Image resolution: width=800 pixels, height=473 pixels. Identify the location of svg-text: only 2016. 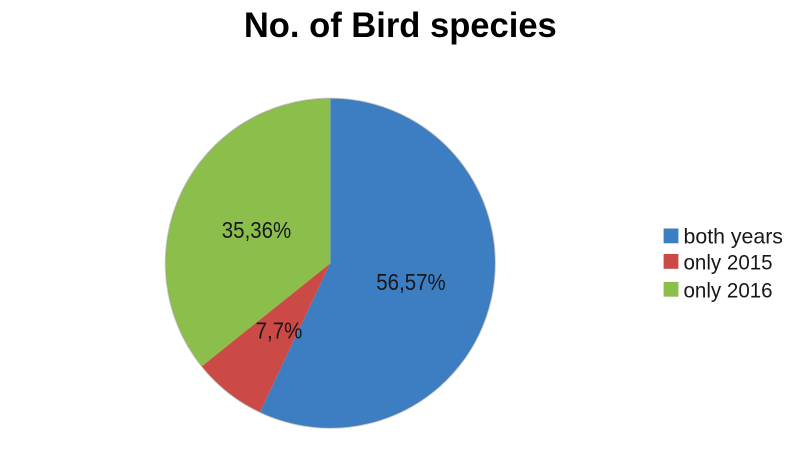
(728, 290).